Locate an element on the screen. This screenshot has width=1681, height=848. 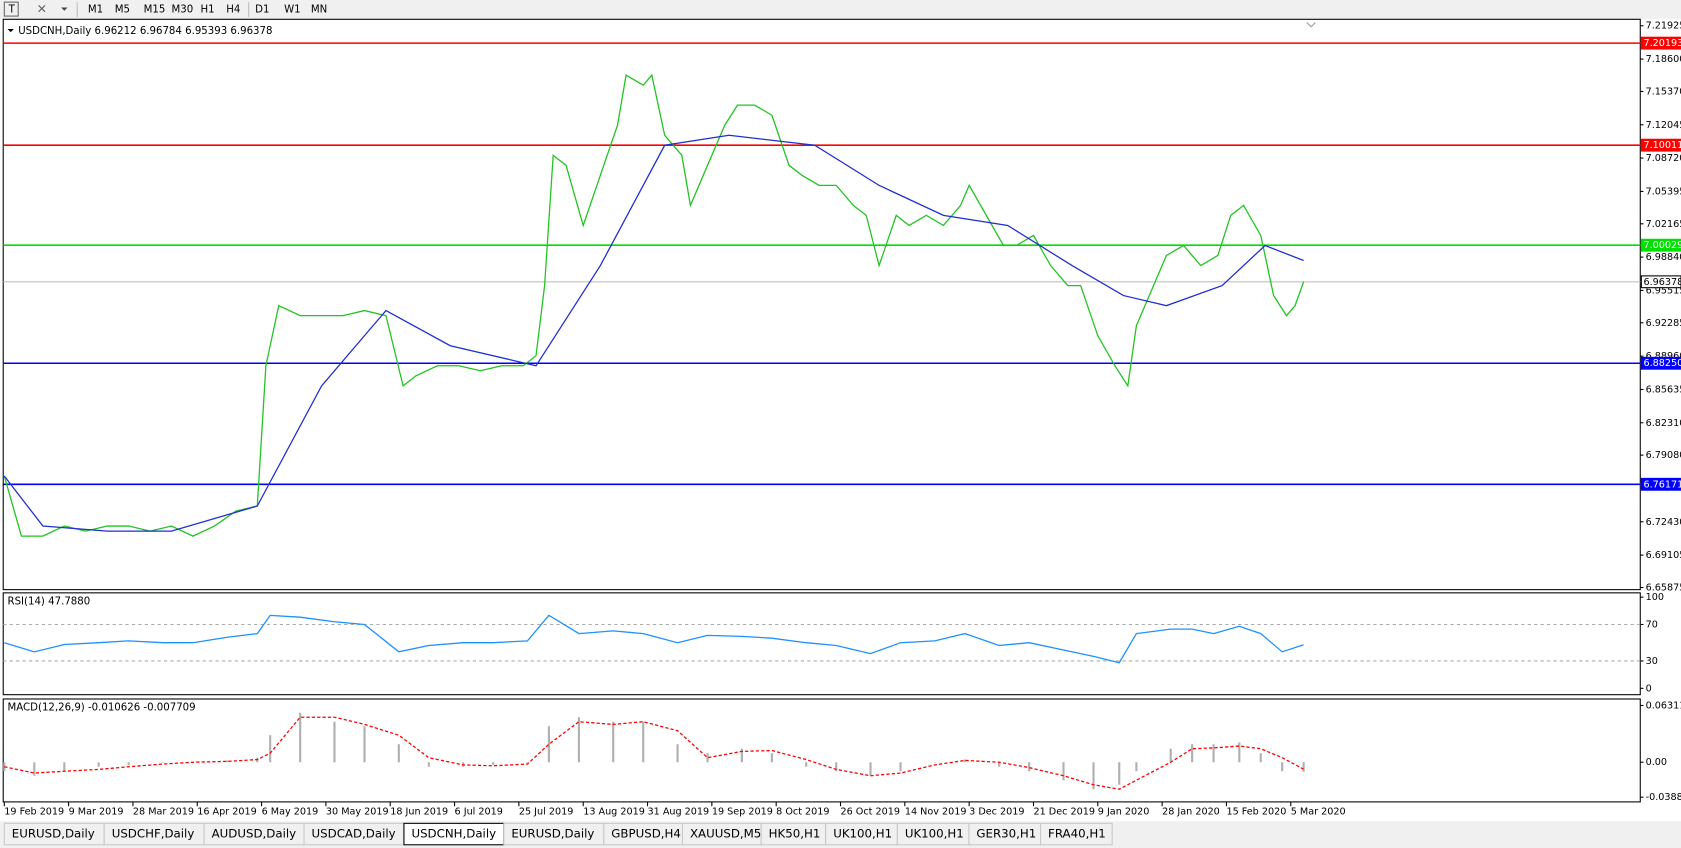
x-tick-label: 15 Feb 2020 is located at coordinates (1256, 812).